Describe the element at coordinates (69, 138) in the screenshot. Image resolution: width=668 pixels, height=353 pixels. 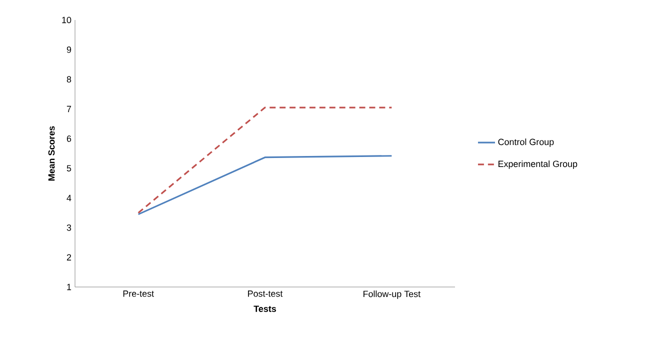
I see `y-tick-label: 6` at that location.